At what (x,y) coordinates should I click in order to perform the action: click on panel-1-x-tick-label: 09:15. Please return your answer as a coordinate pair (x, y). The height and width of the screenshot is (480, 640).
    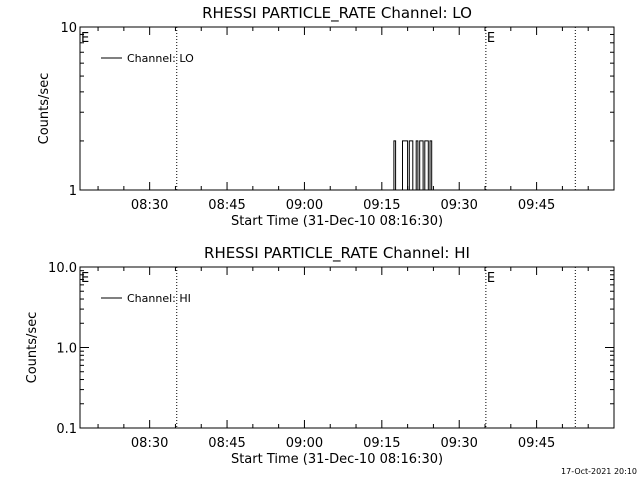
    Looking at the image, I should click on (381, 205).